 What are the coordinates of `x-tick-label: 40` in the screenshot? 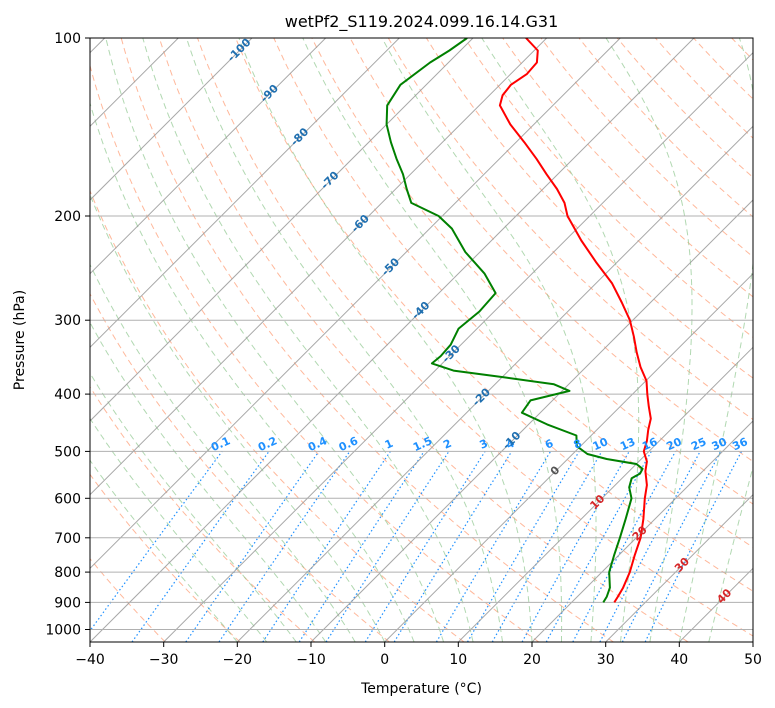 It's located at (679, 660).